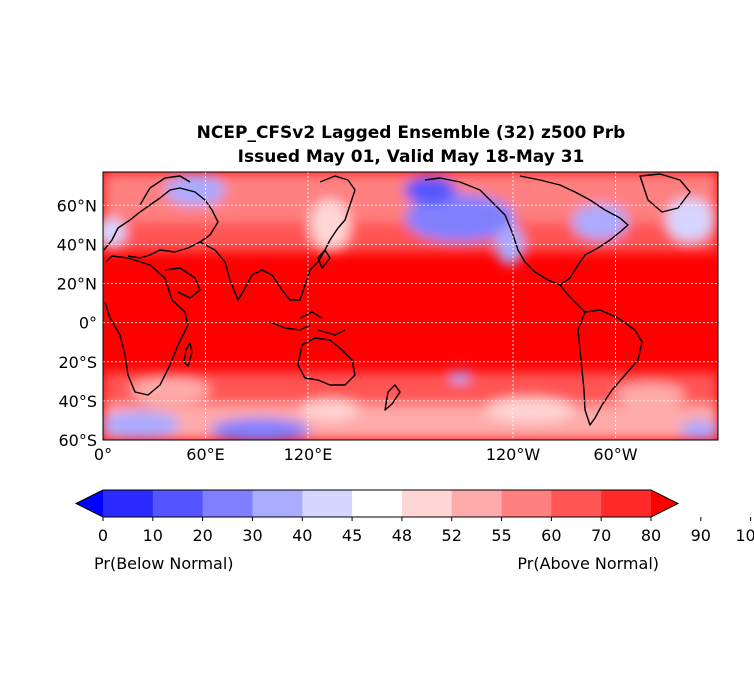 This screenshot has width=754, height=689. What do you see at coordinates (103, 454) in the screenshot?
I see `lon-tick-label: 0°` at bounding box center [103, 454].